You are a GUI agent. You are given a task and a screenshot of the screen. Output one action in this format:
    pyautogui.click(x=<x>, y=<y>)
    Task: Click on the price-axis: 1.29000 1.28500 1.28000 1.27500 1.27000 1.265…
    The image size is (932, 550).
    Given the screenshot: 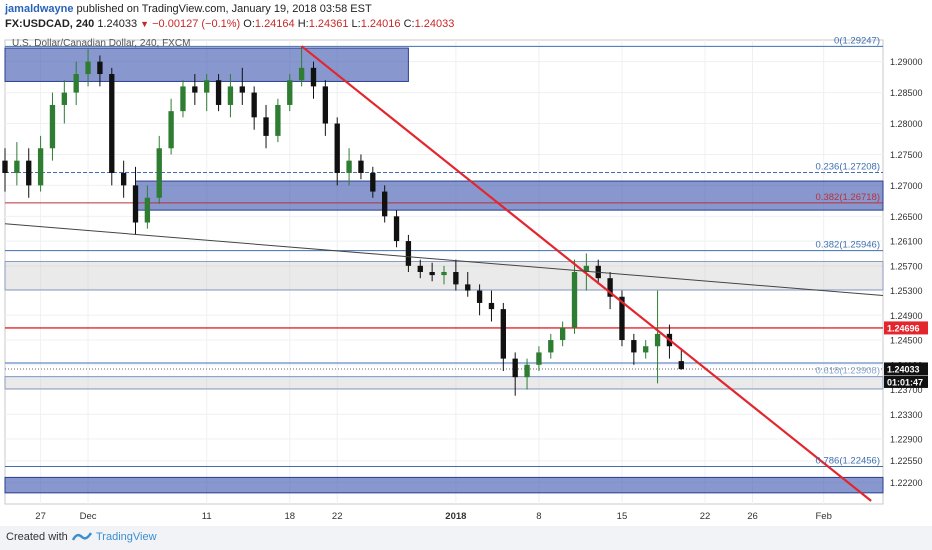 What is the action you would take?
    pyautogui.click(x=906, y=272)
    